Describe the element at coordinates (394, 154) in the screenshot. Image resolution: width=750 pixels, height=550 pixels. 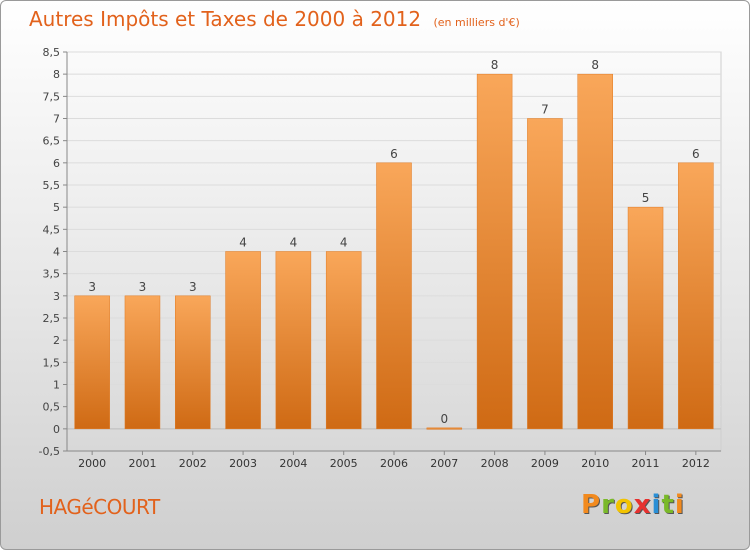
I see `data-label-2006: 6` at that location.